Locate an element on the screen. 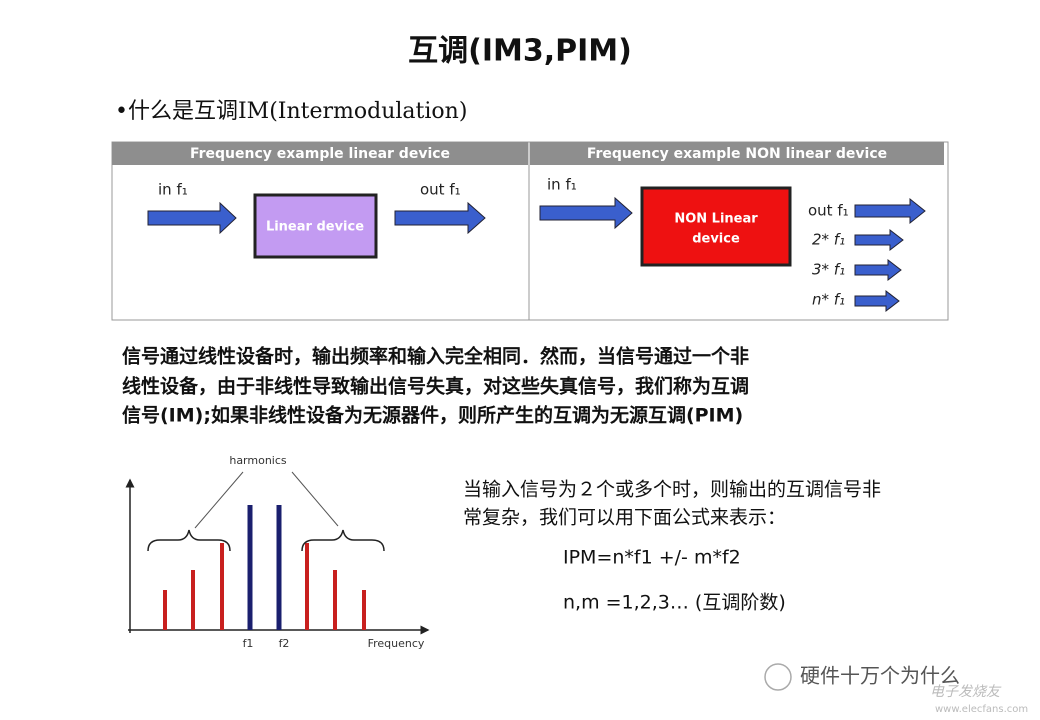 The height and width of the screenshot is (720, 1040). x-axis-label: Frequency is located at coordinates (396, 643).